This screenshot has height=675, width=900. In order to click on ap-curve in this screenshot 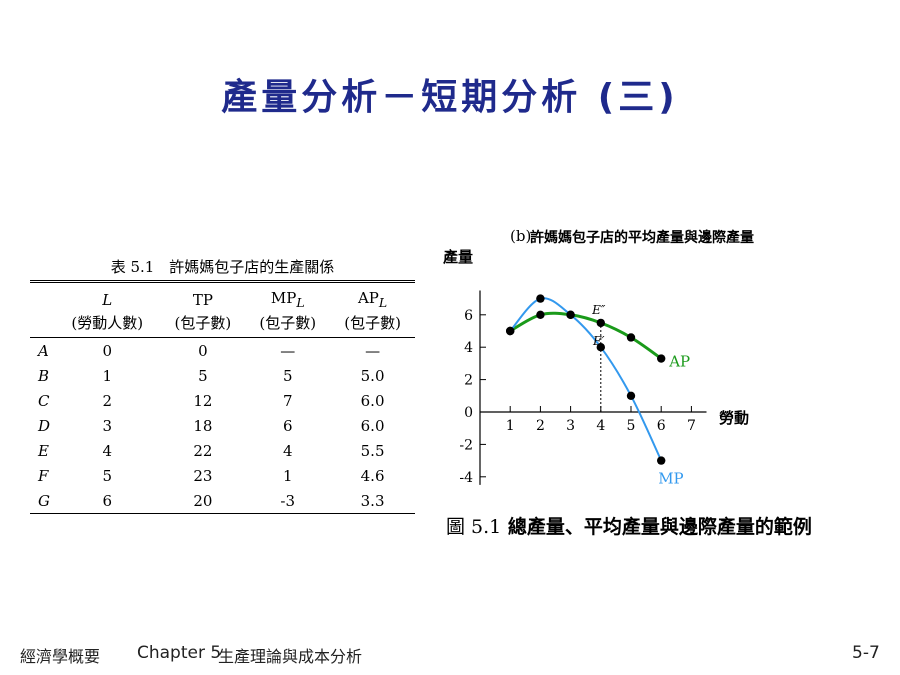, I will do `click(586, 335)`.